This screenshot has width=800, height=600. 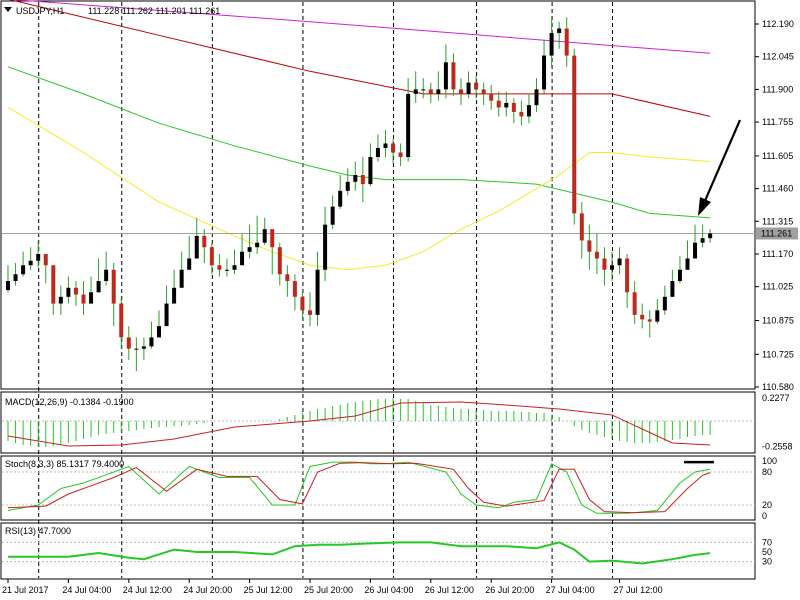 I want to click on chart-header-triangle-icon, so click(x=8, y=9).